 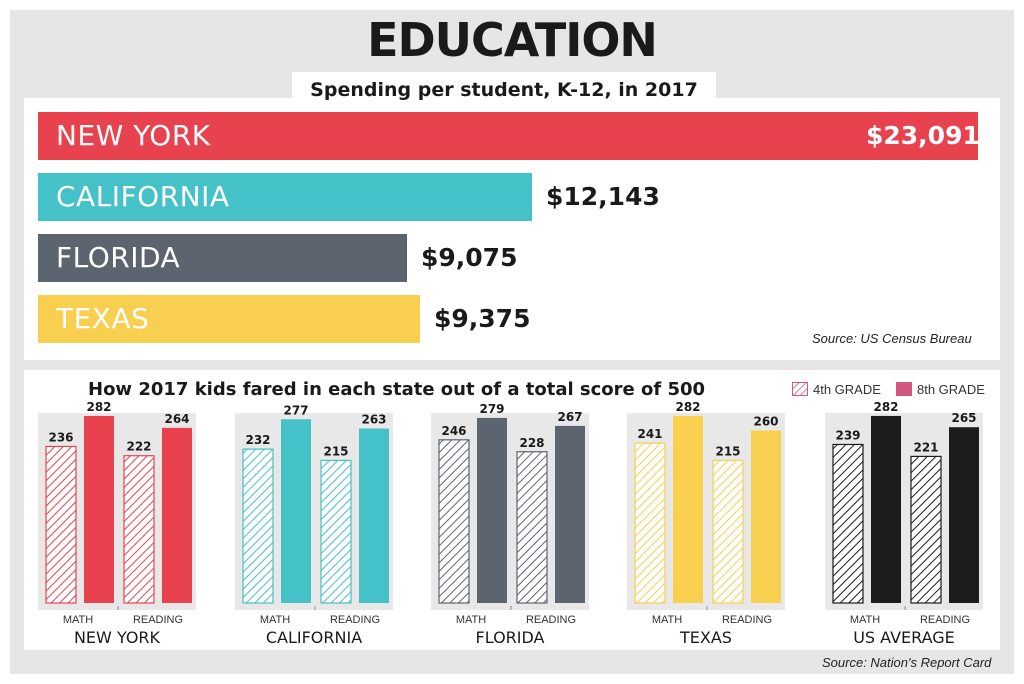 What do you see at coordinates (907, 662) in the screenshot?
I see `scores-source: Source: Nation's Report Card` at bounding box center [907, 662].